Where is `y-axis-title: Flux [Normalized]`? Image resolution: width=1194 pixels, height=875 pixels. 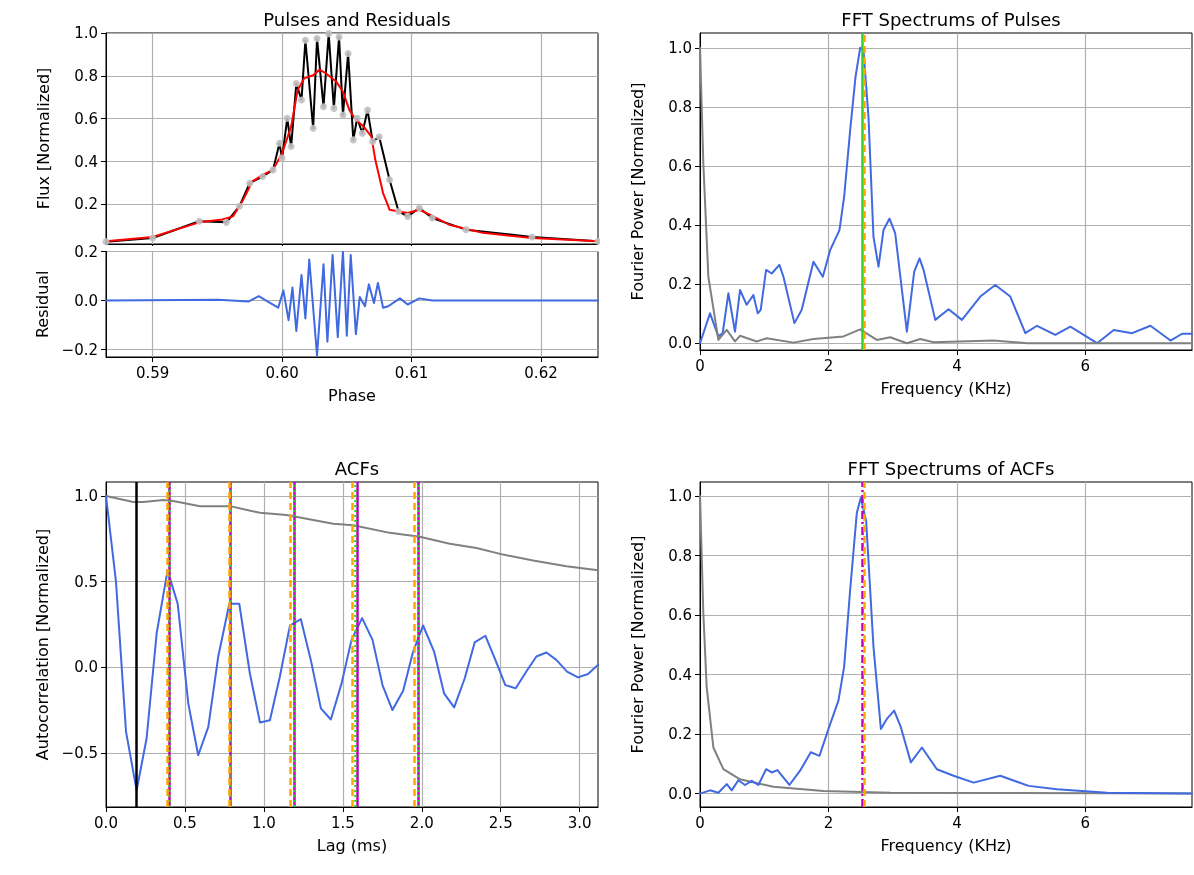 y-axis-title: Flux [Normalized] is located at coordinates (43, 138).